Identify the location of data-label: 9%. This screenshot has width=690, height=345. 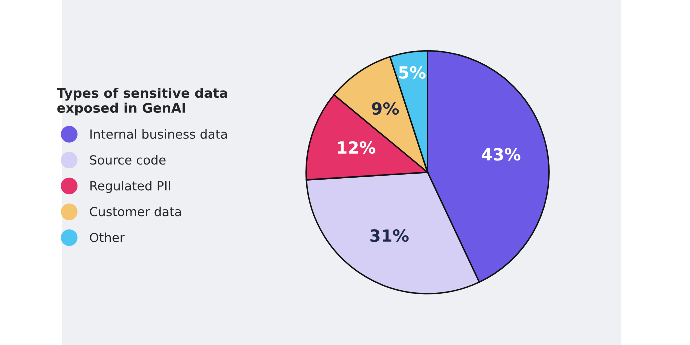
(386, 109).